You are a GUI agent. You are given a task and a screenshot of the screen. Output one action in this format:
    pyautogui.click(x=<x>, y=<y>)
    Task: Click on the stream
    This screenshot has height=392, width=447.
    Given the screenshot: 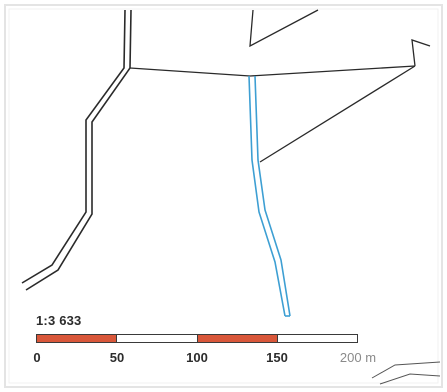 What is the action you would take?
    pyautogui.click(x=269, y=196)
    